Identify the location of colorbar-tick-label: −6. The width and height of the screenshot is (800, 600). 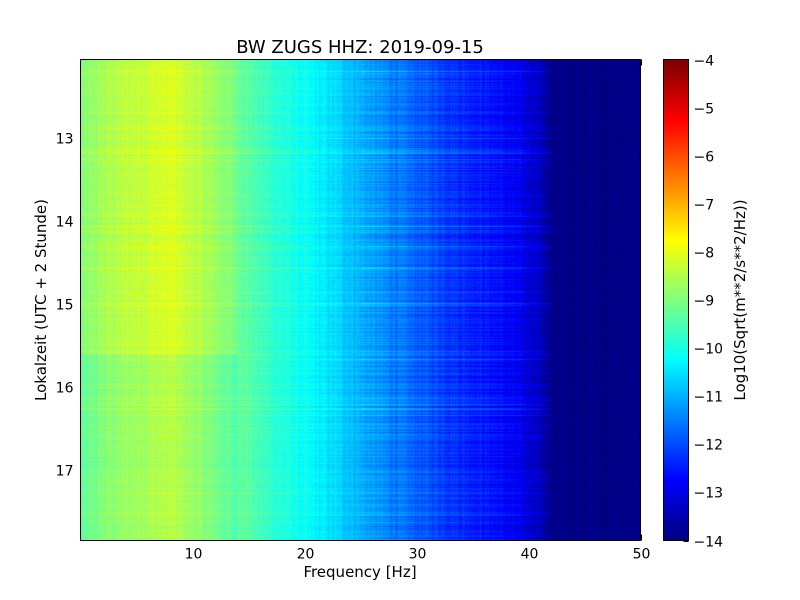
(704, 158).